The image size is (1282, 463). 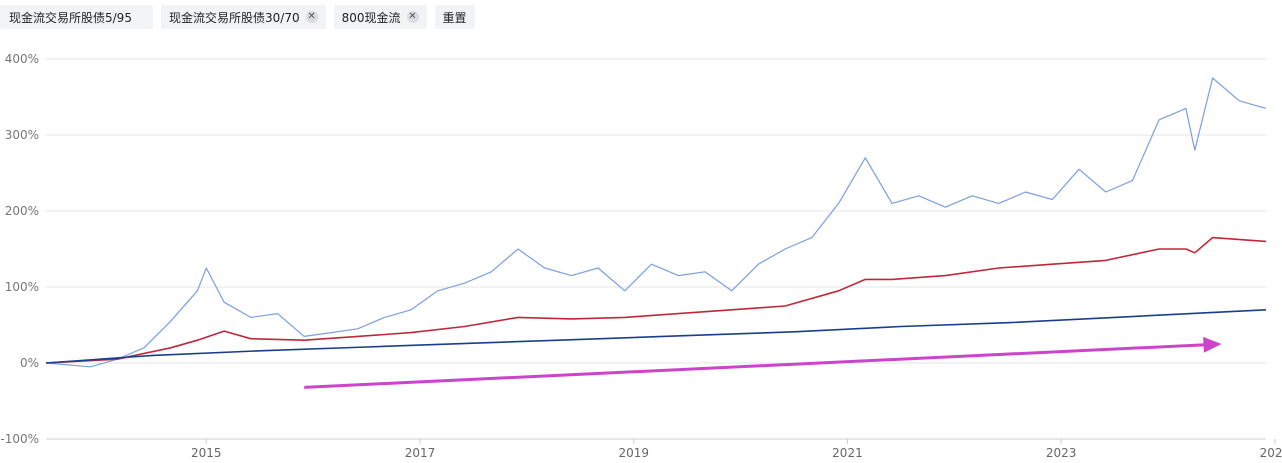 I want to click on y-tick-label: 100%, so click(x=22, y=287).